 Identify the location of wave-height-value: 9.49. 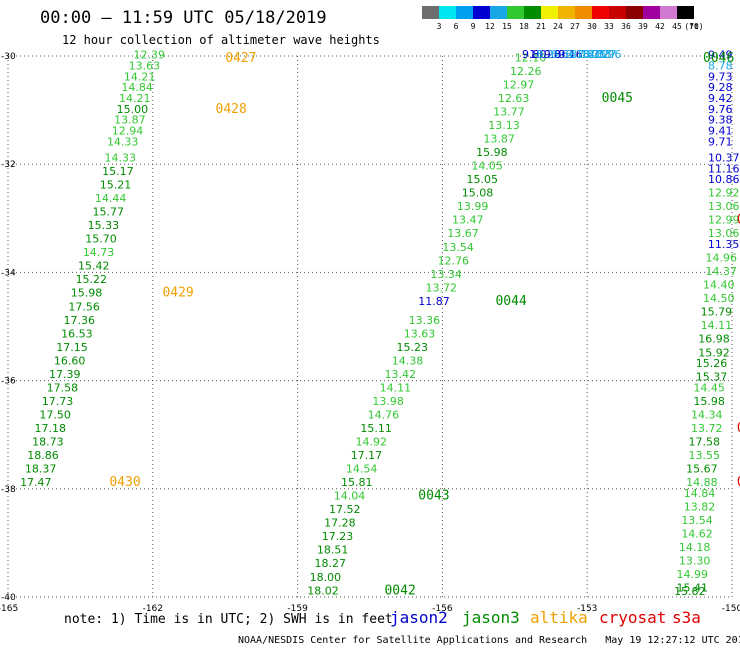
(720, 55).